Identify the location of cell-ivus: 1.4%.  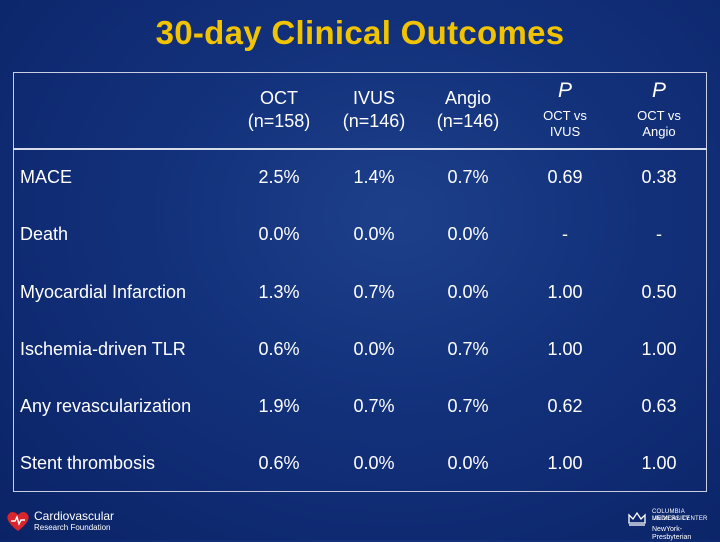
(374, 177).